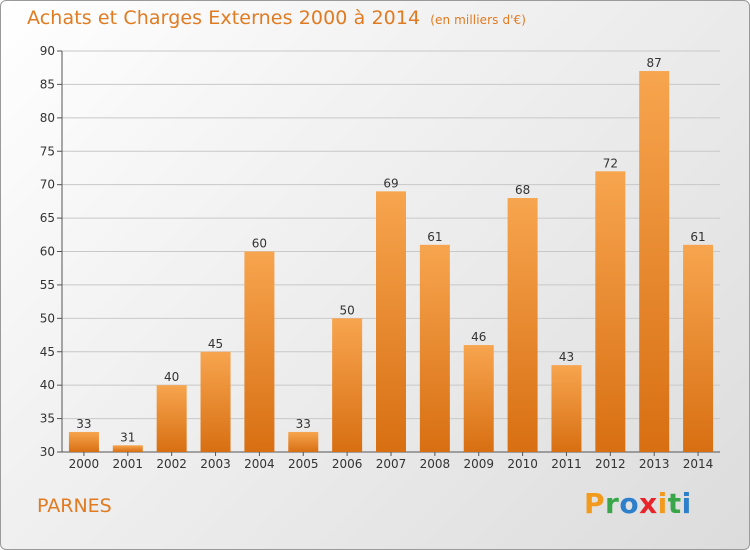  Describe the element at coordinates (478, 20) in the screenshot. I see `chart-subtitle: (en milliers d'€)` at that location.